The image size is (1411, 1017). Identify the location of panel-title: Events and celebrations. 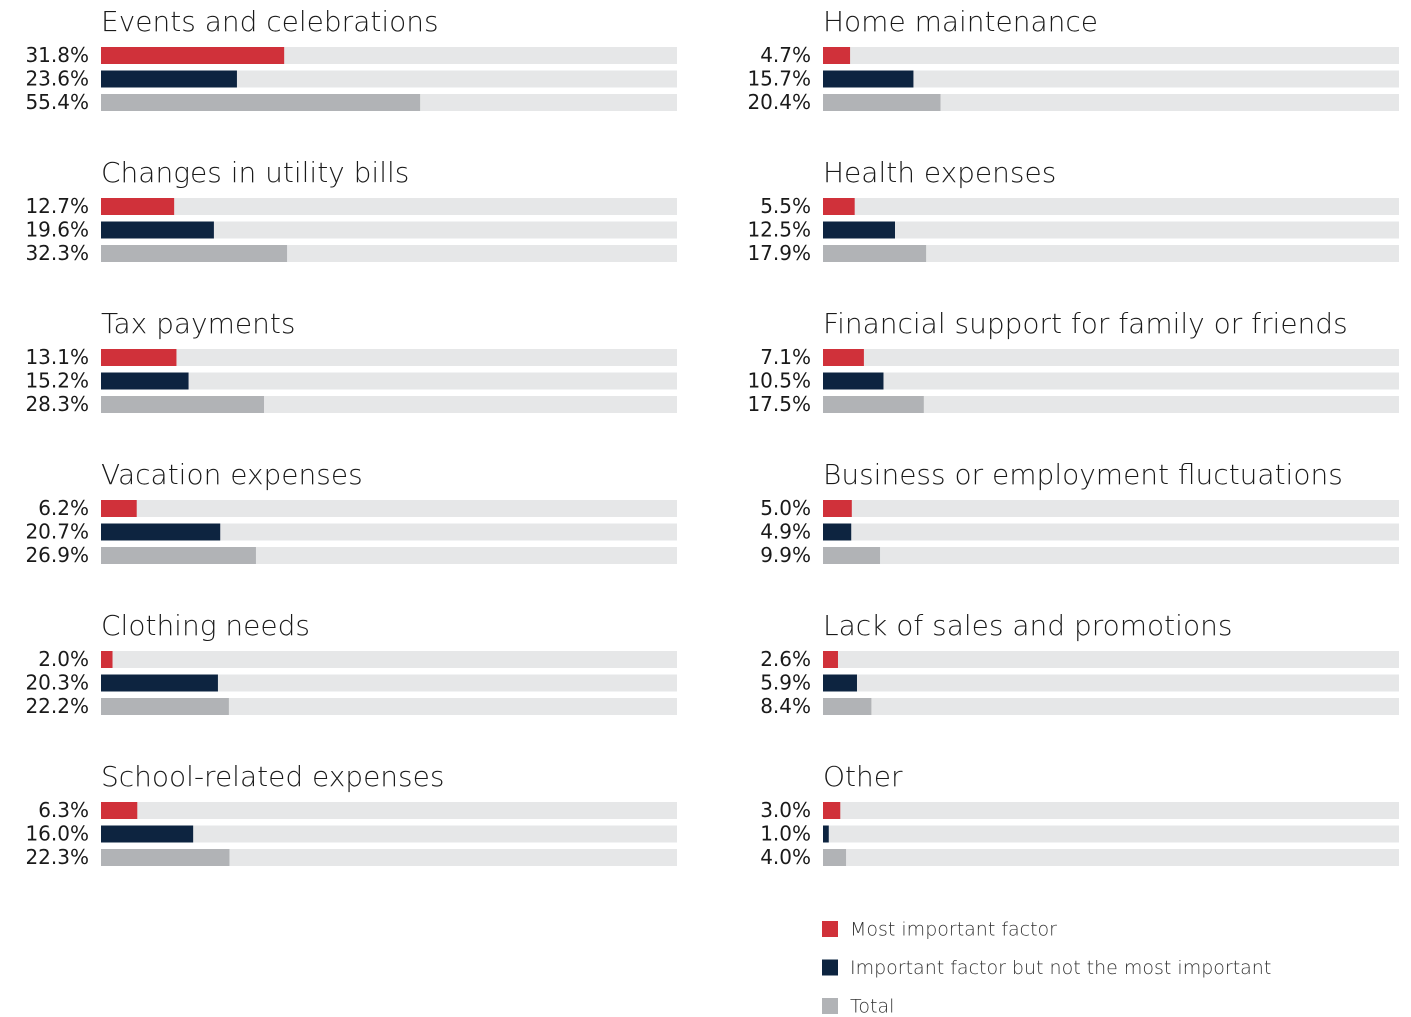
(270, 21).